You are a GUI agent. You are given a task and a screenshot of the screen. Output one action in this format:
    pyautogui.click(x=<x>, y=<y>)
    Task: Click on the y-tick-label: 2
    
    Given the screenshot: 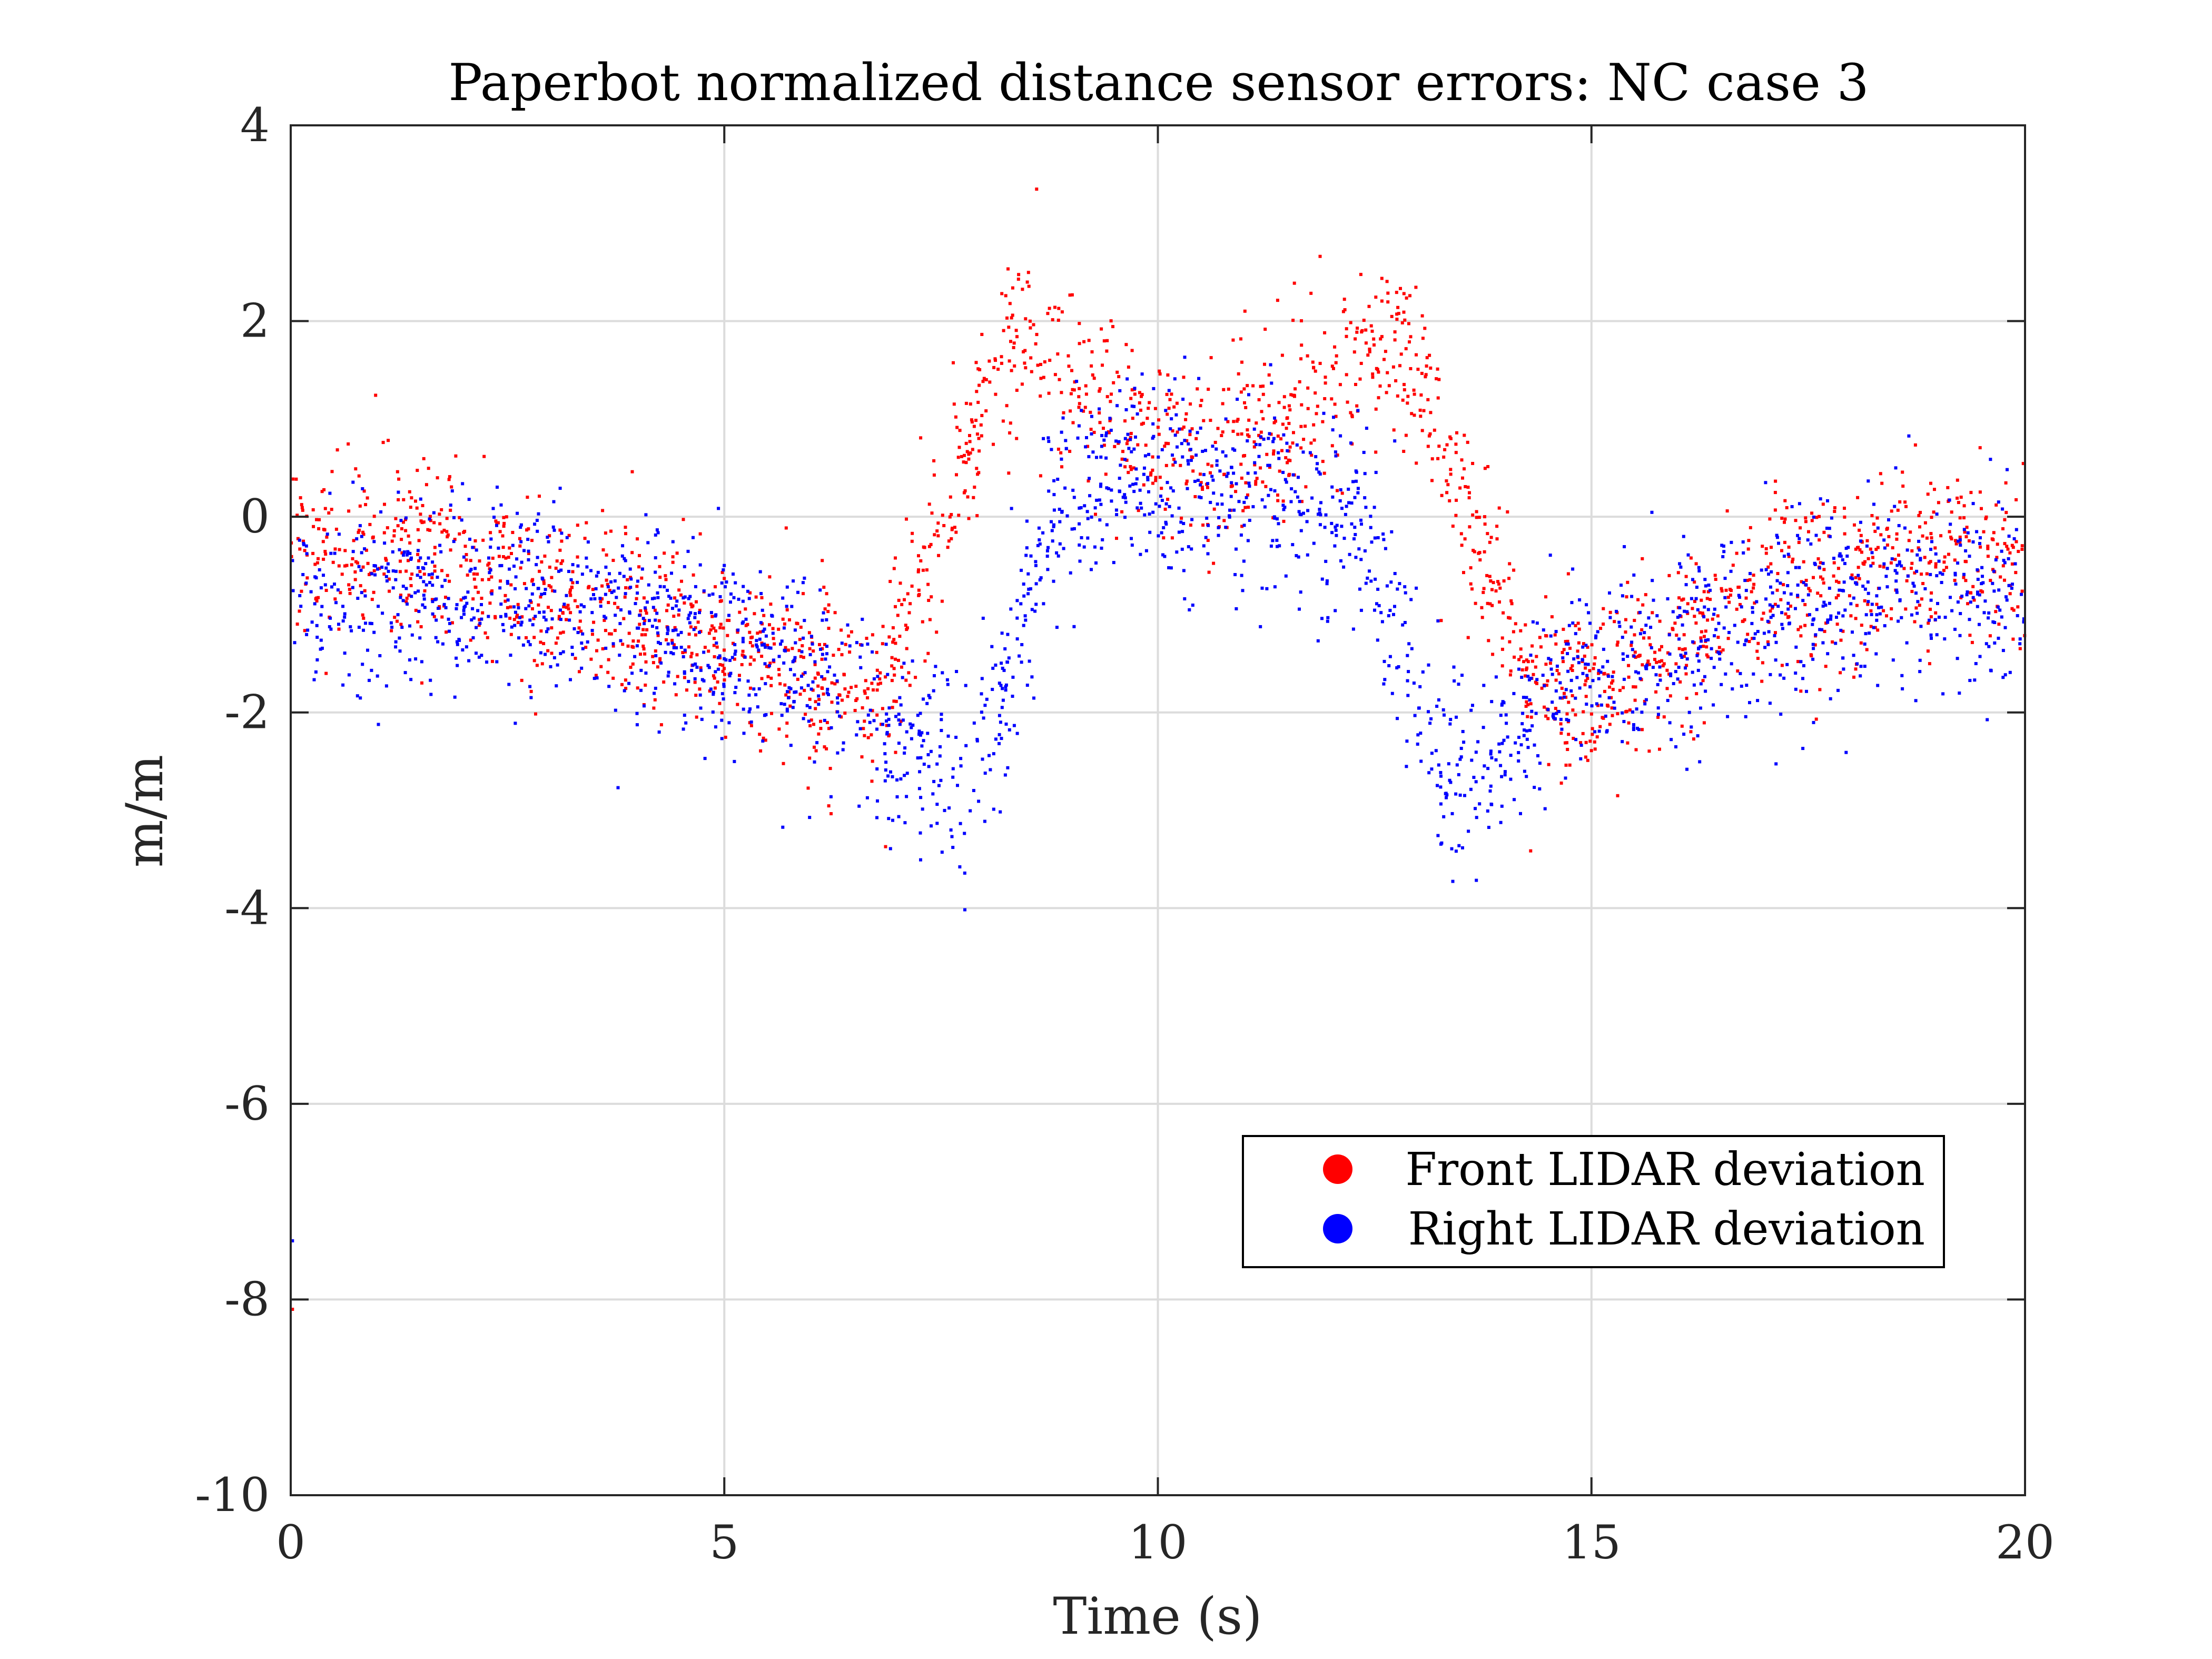 What is the action you would take?
    pyautogui.click(x=255, y=321)
    